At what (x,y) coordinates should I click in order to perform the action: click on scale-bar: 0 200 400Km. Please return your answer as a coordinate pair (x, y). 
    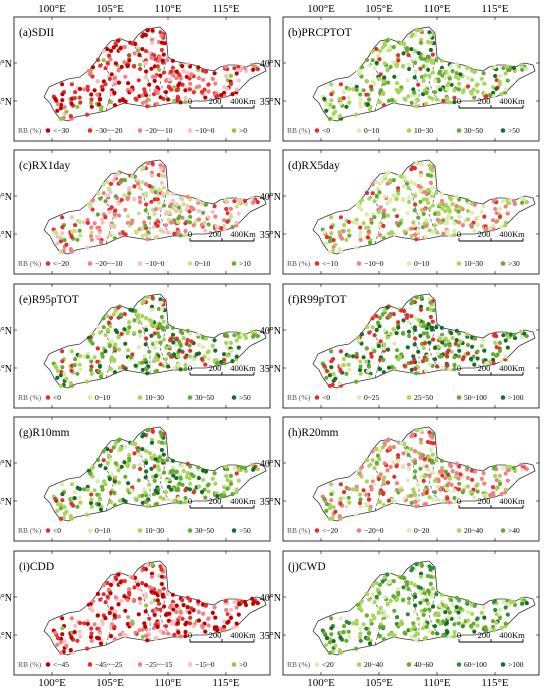
    Looking at the image, I should click on (222, 636).